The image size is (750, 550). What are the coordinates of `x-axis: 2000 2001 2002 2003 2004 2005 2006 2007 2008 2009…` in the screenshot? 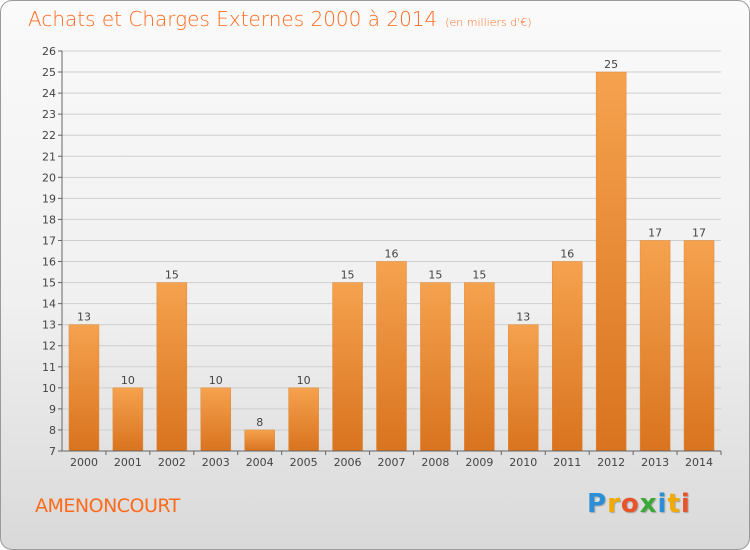 It's located at (392, 459).